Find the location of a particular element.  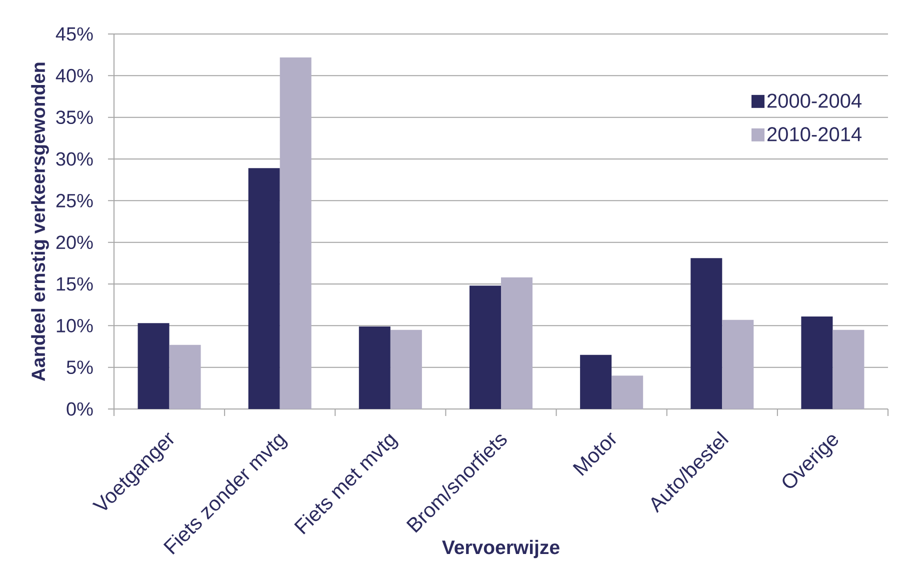

y-tick-label: 0% is located at coordinates (79, 409).